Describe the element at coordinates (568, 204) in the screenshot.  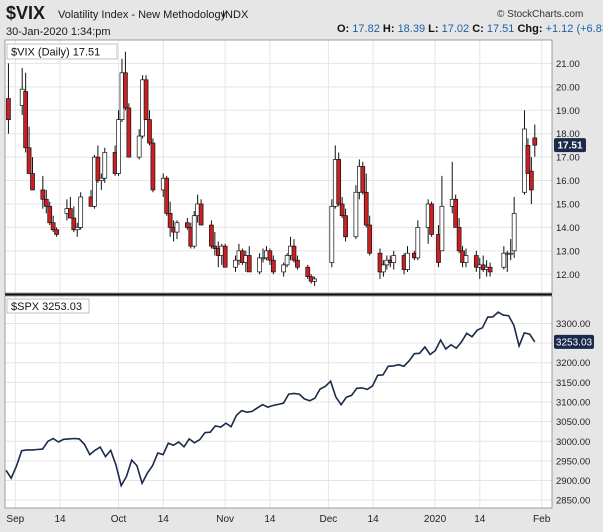
I see `vix-y-tick-label: 15.00` at that location.